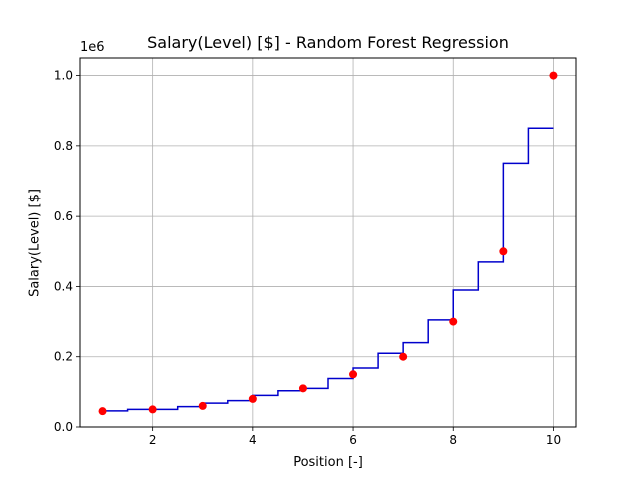  I want to click on x-axis-label: Position [-], so click(328, 462).